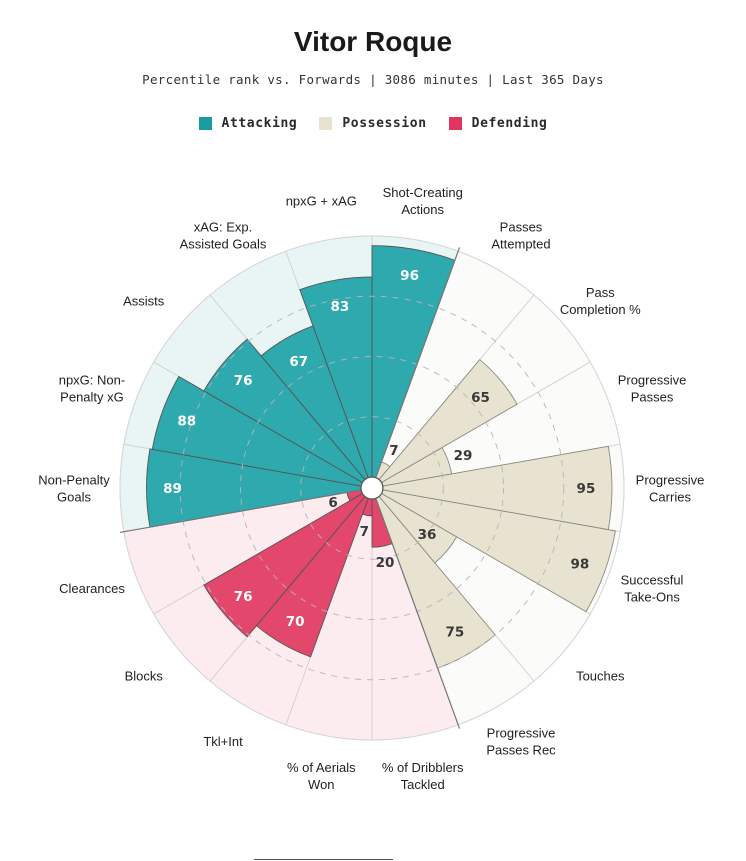 This screenshot has height=861, width=746. What do you see at coordinates (240, 511) in the screenshot?
I see `separator-attacking` at bounding box center [240, 511].